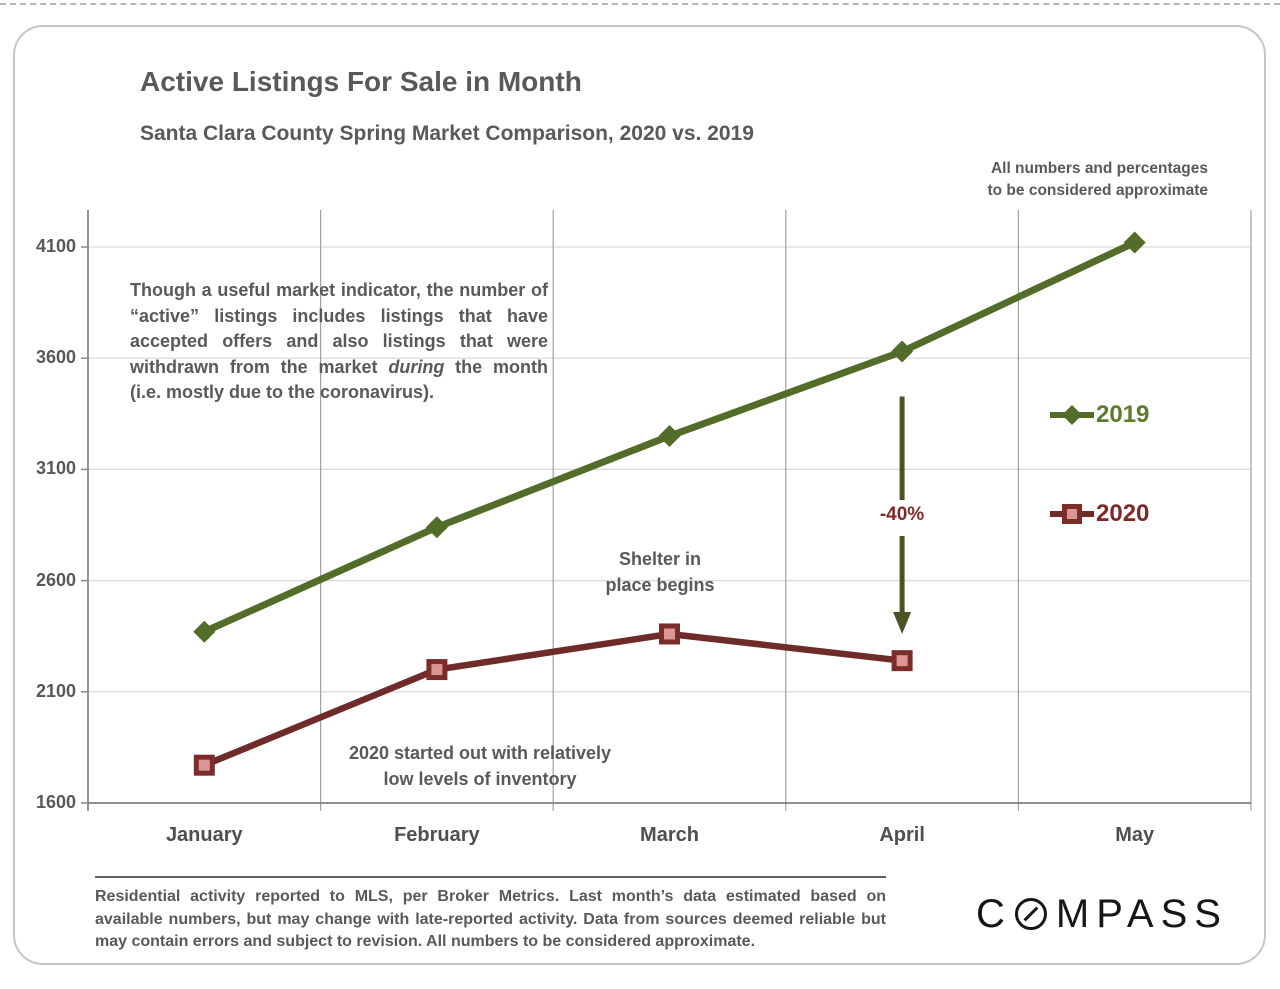 This screenshot has width=1280, height=989. I want to click on legend-marker-2020, so click(1072, 514).